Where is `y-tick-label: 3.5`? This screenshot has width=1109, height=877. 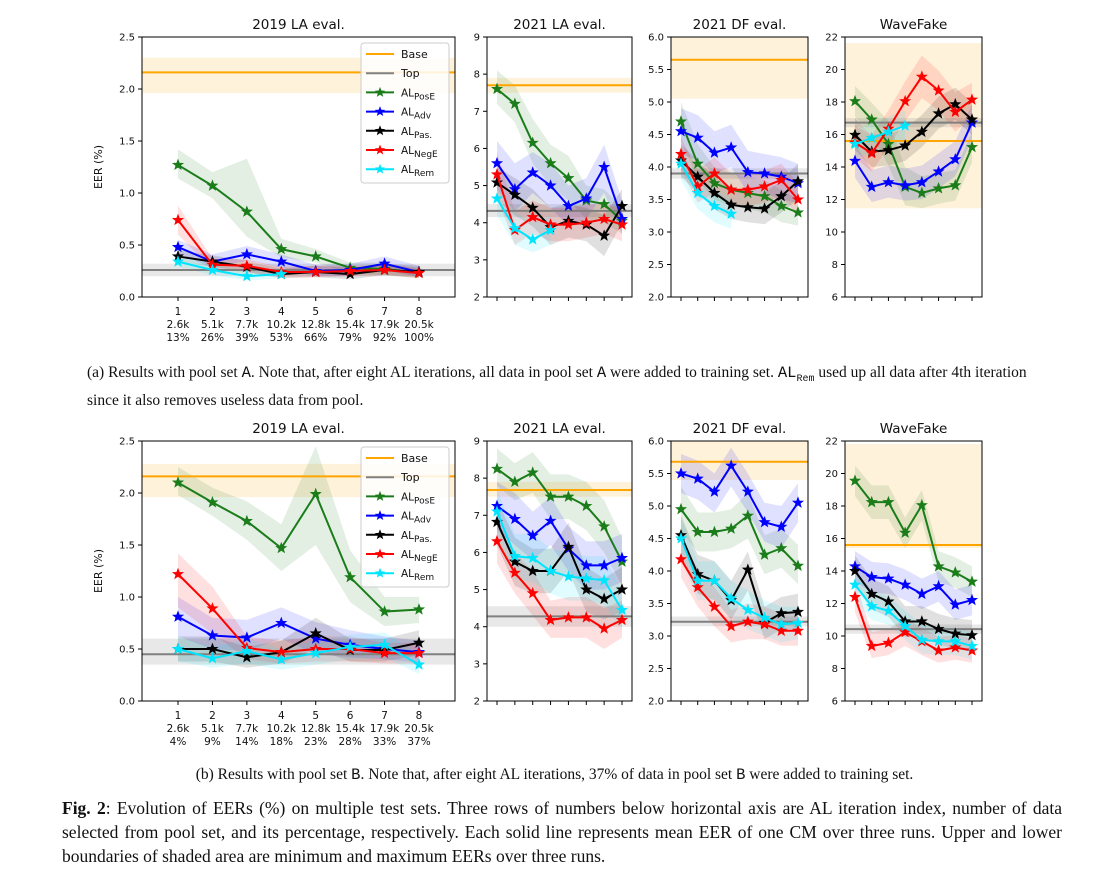
y-tick-label: 3.5 is located at coordinates (656, 604).